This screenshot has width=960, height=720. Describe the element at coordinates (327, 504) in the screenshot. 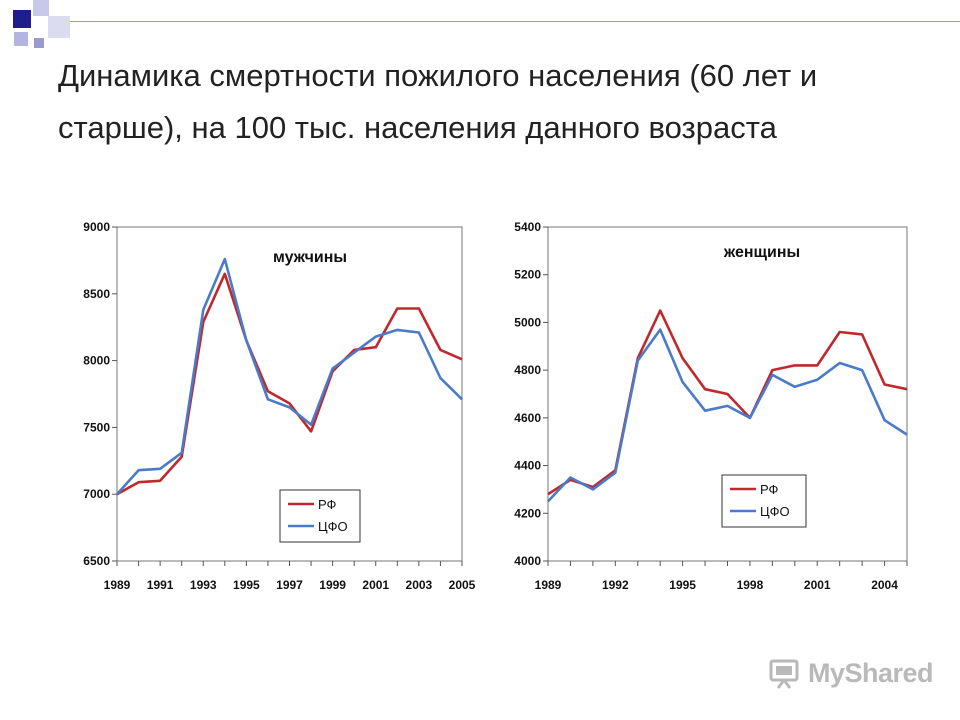

I see `men-legend-label-rf: РФ` at that location.